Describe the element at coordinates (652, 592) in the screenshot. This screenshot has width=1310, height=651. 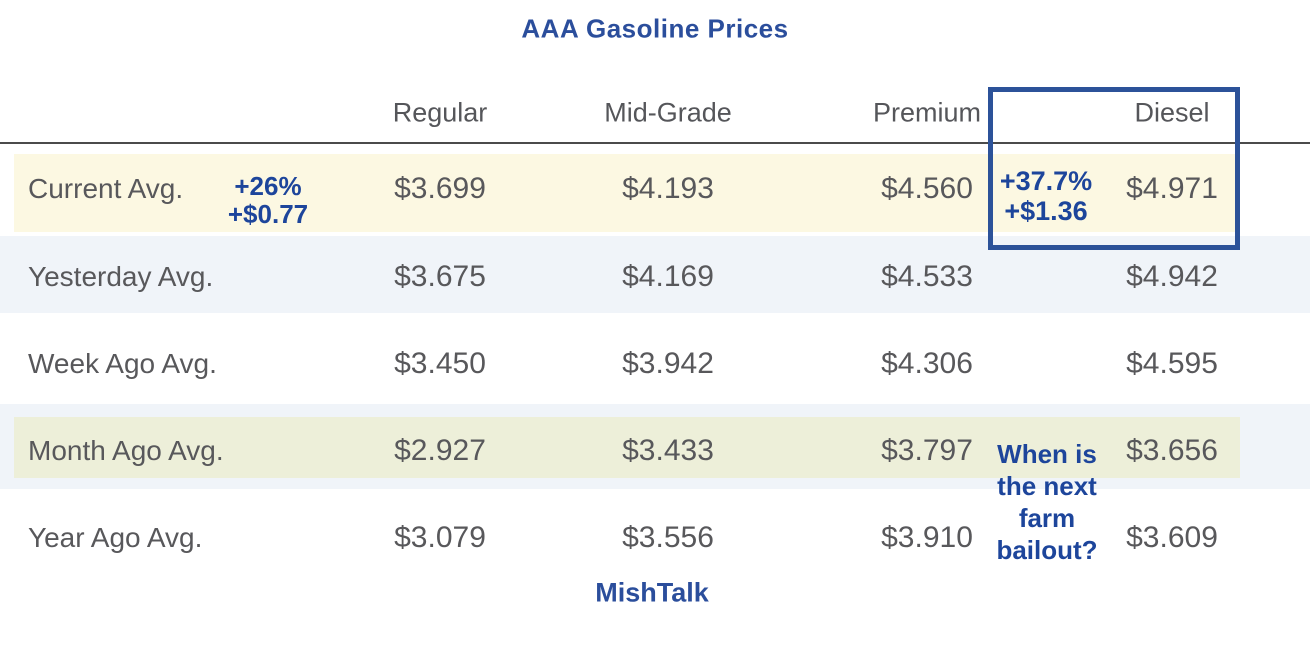
I see `mishtalk-watermark: MishTalk` at that location.